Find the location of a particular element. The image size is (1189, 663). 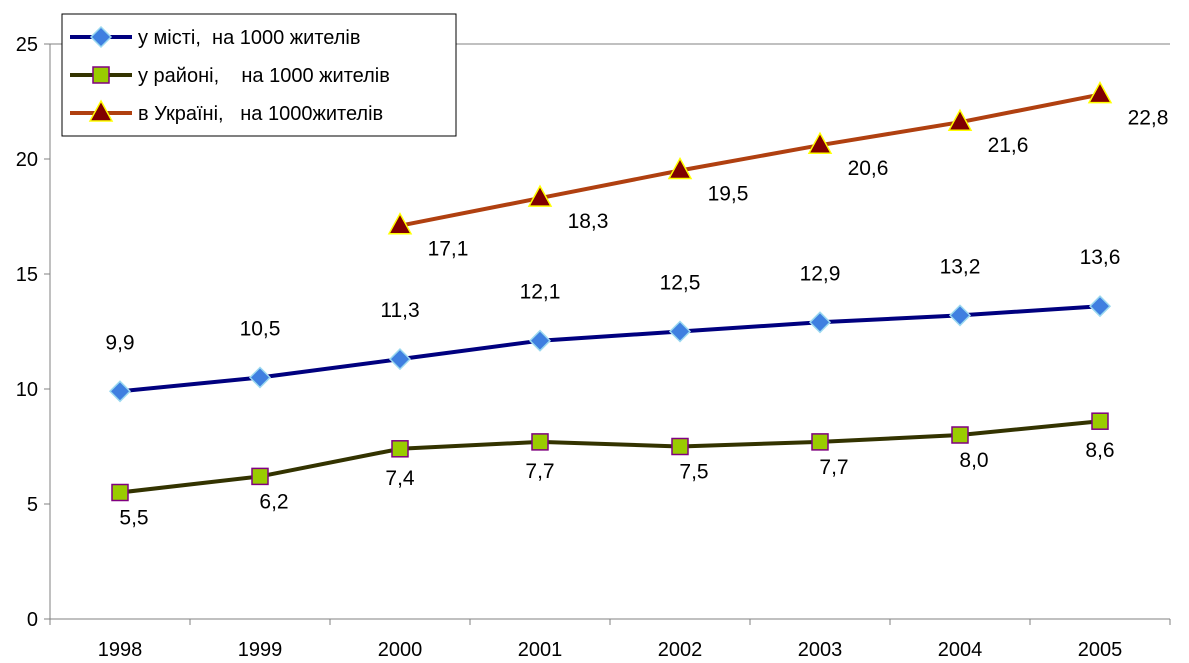

x-tick-label: 2004 is located at coordinates (960, 650).